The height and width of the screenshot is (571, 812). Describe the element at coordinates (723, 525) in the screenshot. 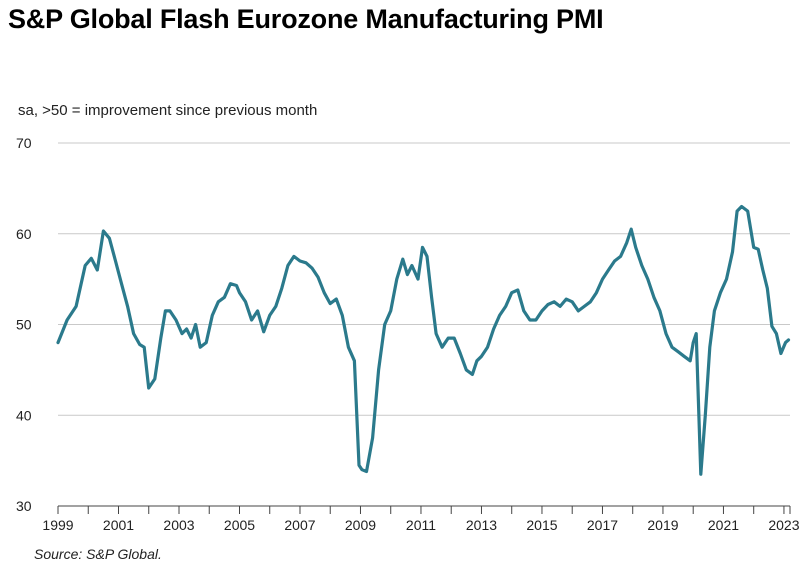

I see `x-tick-label: 2021` at that location.